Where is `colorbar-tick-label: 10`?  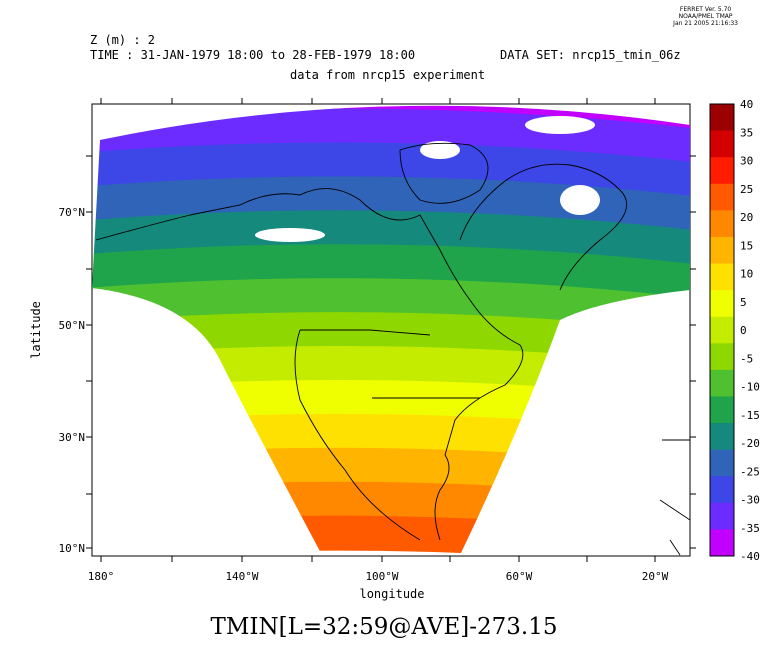
colorbar-tick-label: 10 is located at coordinates (746, 274).